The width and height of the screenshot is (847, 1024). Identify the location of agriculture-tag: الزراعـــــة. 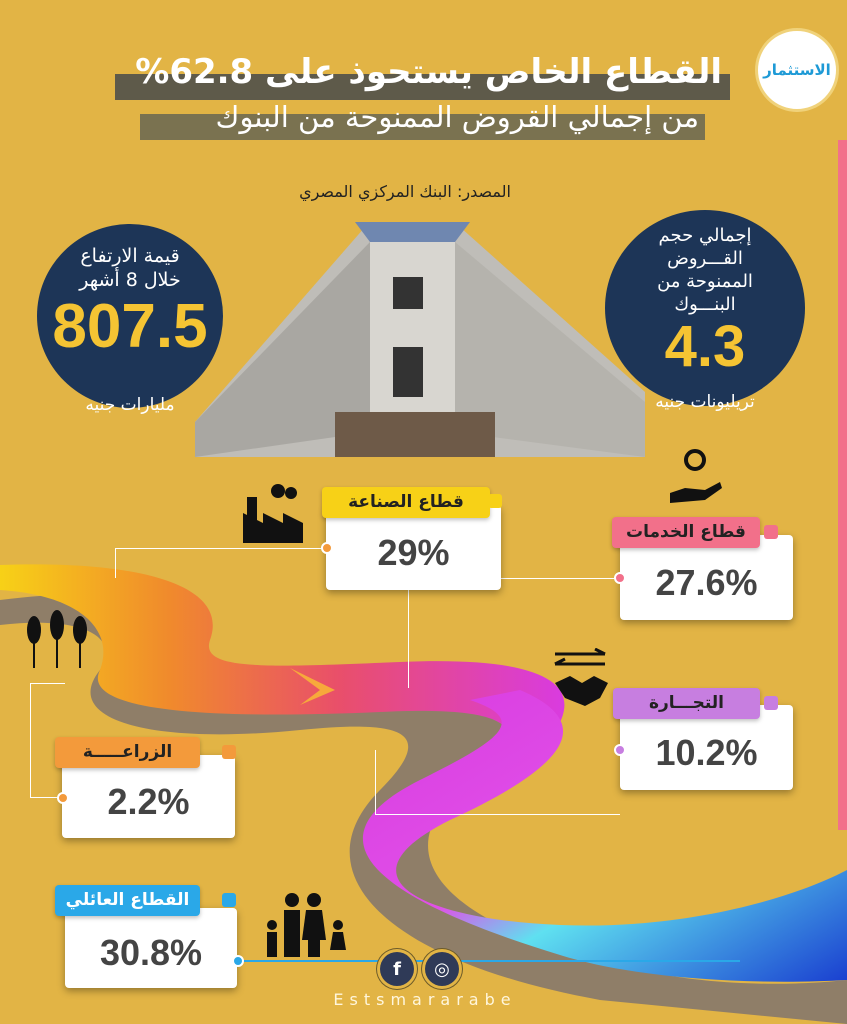
(127, 752).